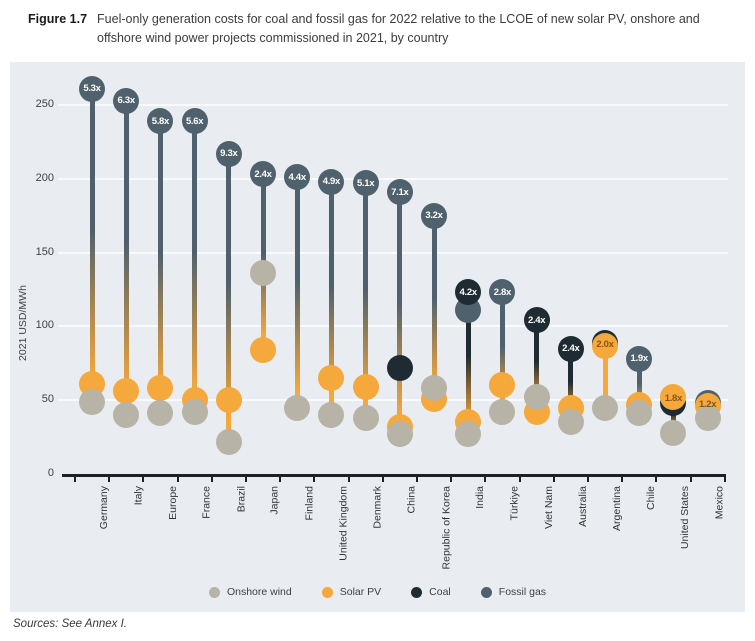 This screenshot has width=755, height=641. I want to click on x-axis-country-label: United Kingdom, so click(343, 523).